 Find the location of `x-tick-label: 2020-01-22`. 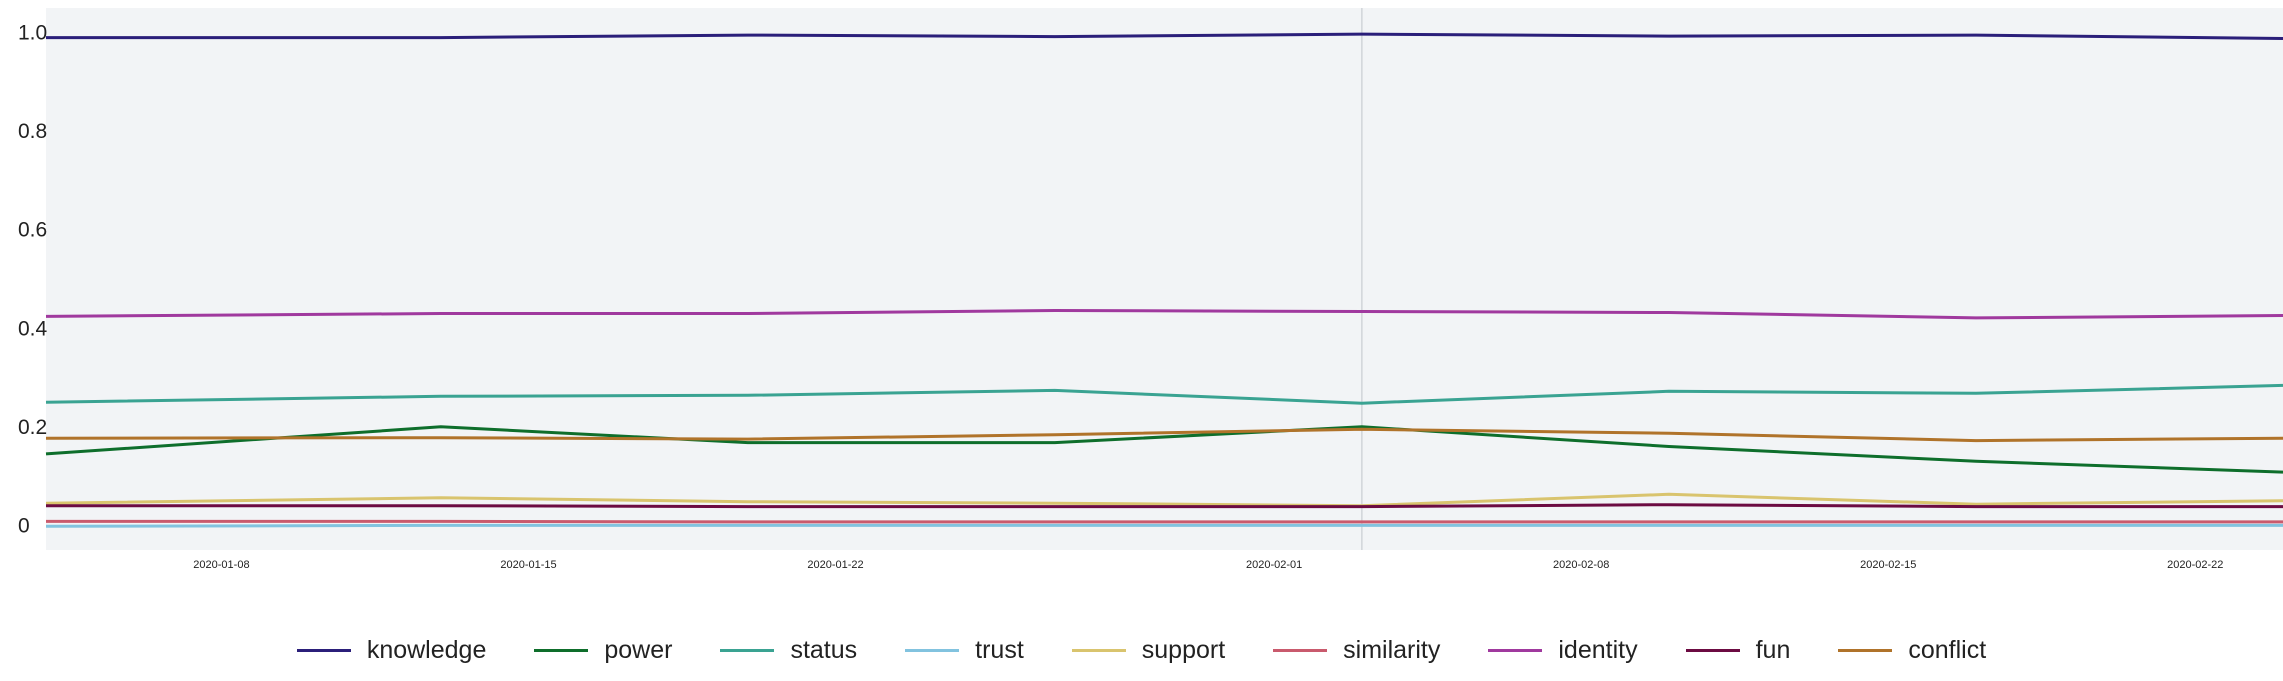

x-tick-label: 2020-01-22 is located at coordinates (835, 565).